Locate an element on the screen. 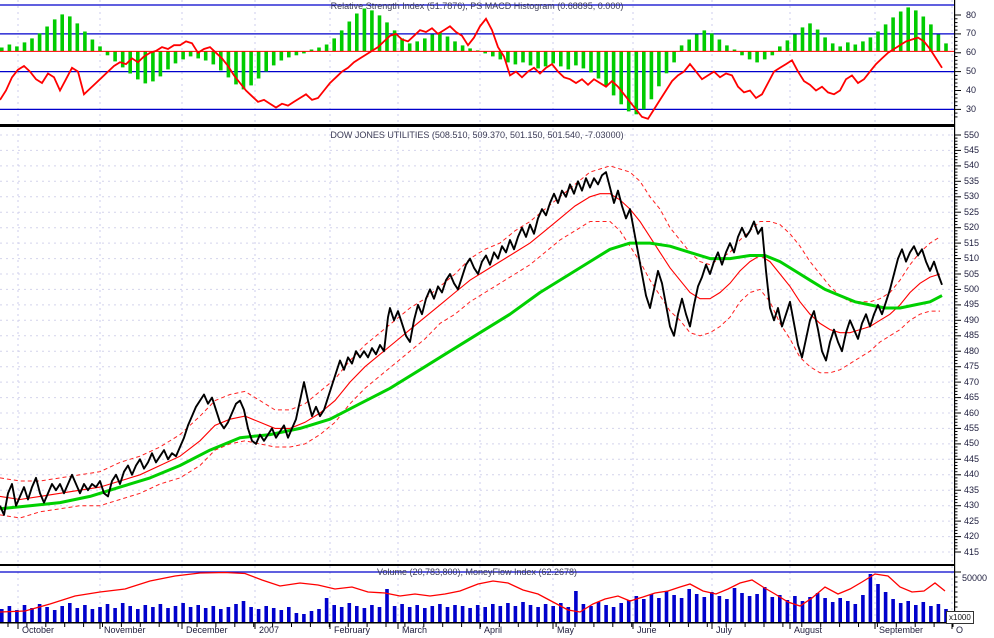 The image size is (994, 638). rsi-axis-label: 60 is located at coordinates (971, 52).